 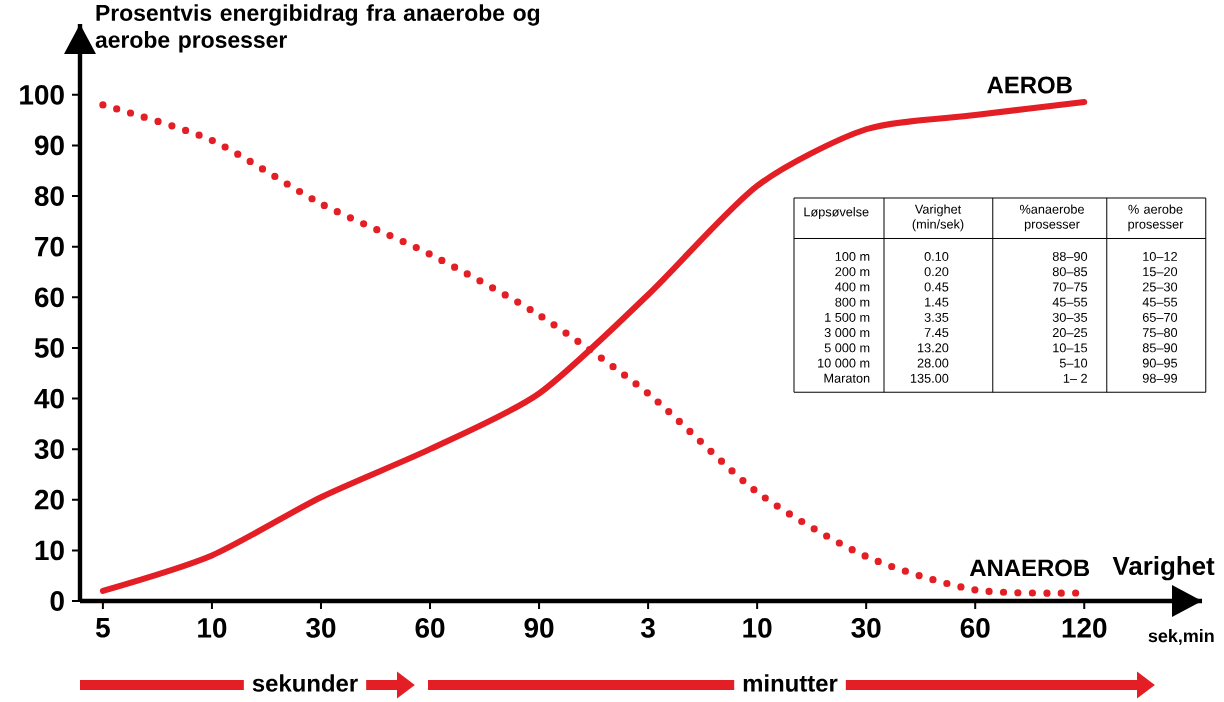 I want to click on text: minutter, so click(x=790, y=683).